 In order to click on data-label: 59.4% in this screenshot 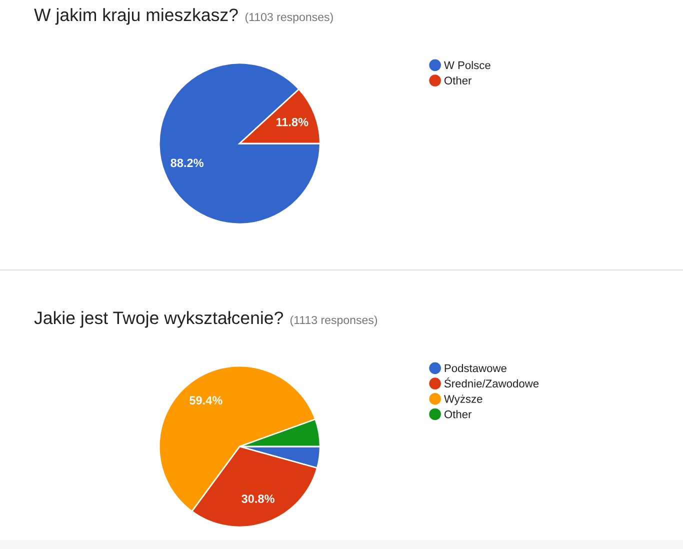, I will do `click(206, 400)`.